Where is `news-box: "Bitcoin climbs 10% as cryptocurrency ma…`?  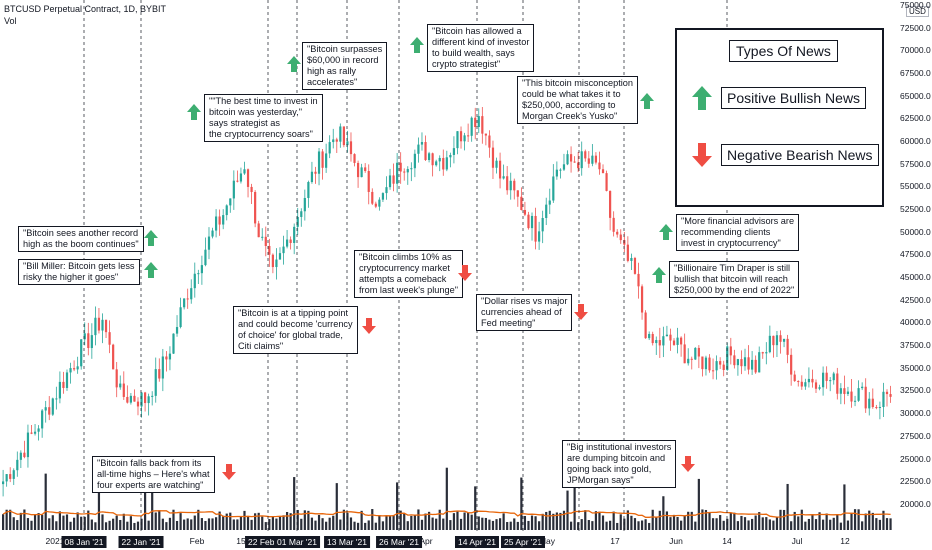 news-box: "Bitcoin climbs 10% as cryptocurrency ma… is located at coordinates (408, 274).